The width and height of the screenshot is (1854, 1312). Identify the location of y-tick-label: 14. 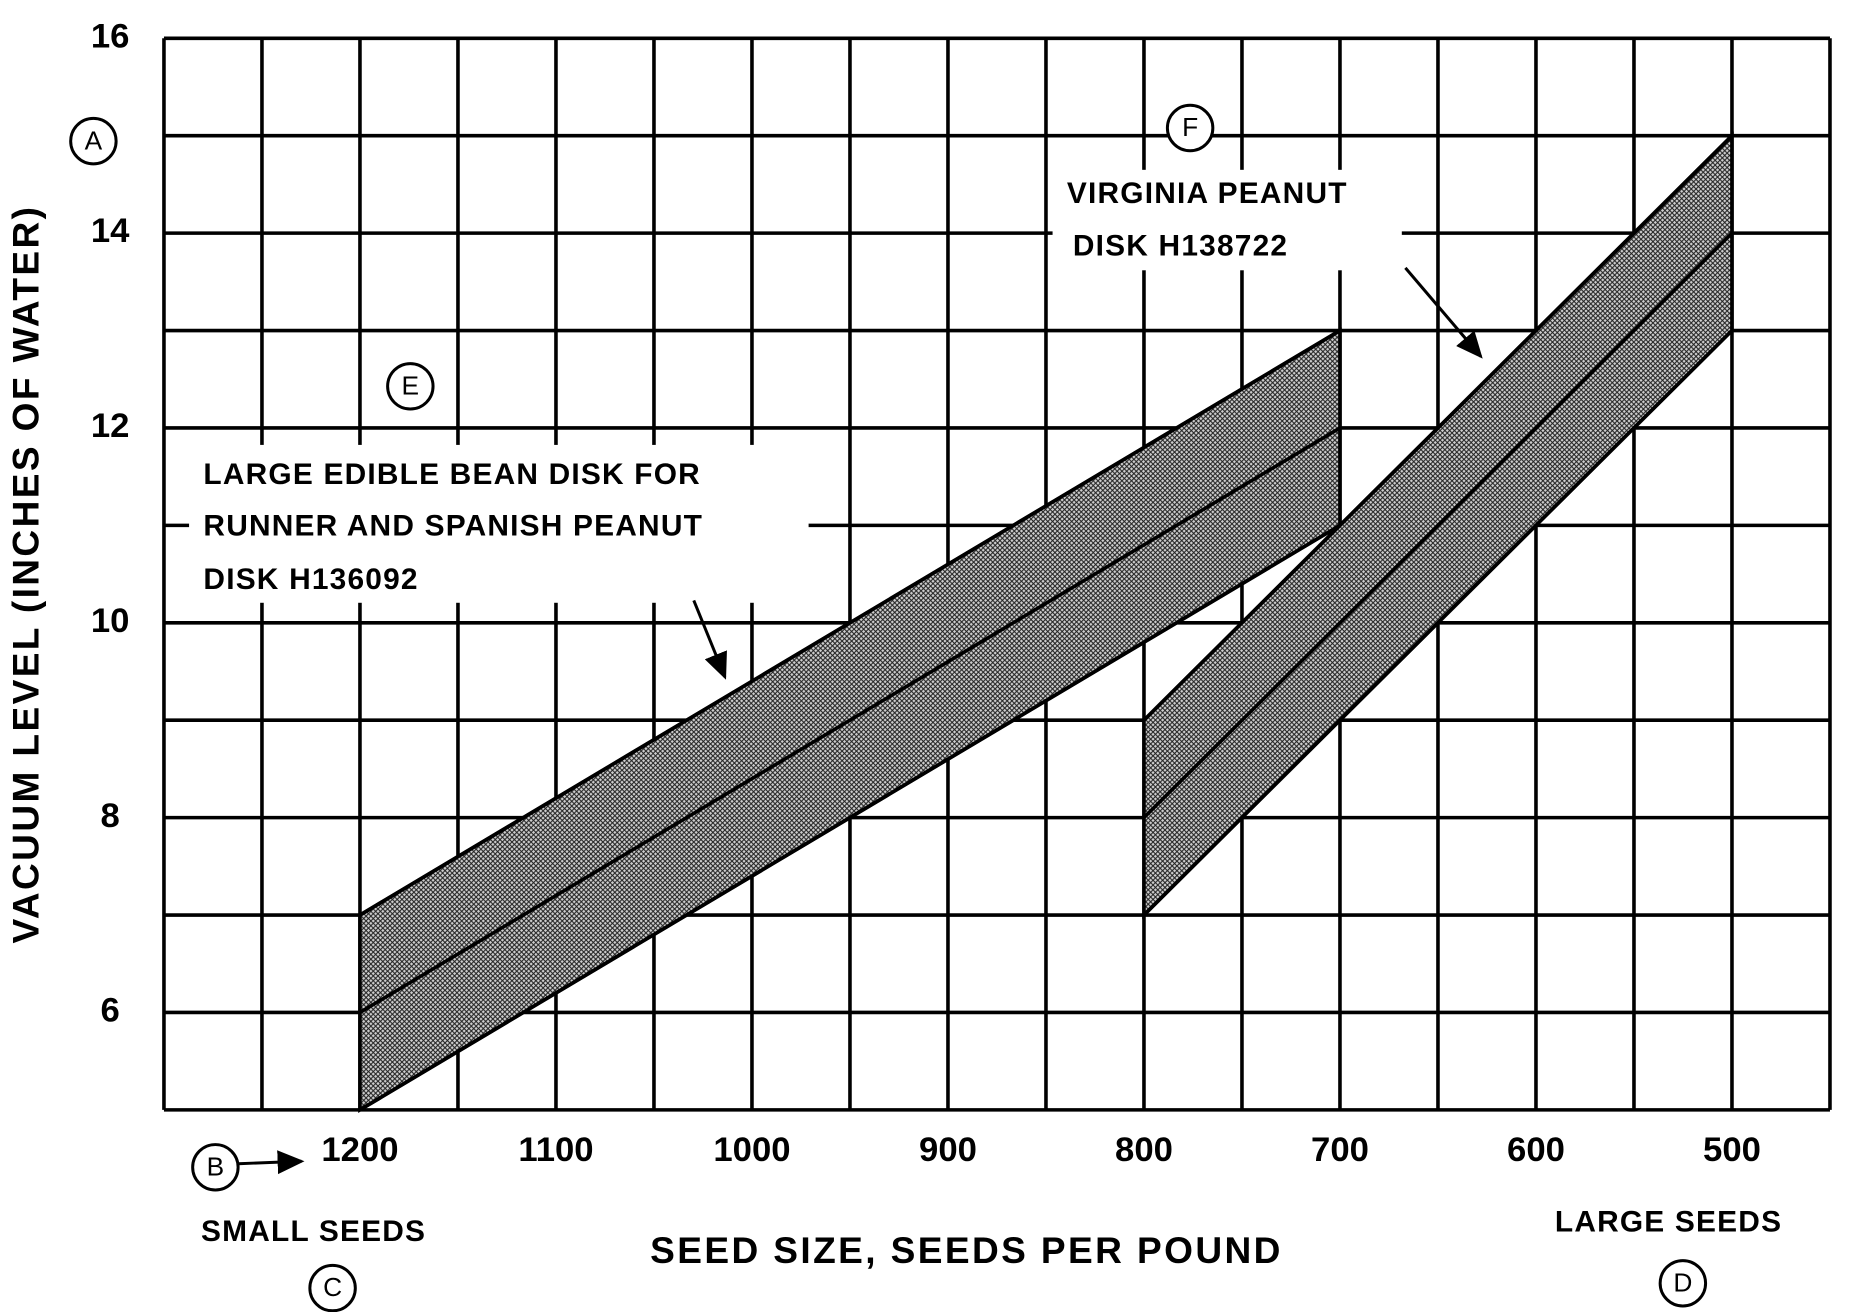
(110, 231).